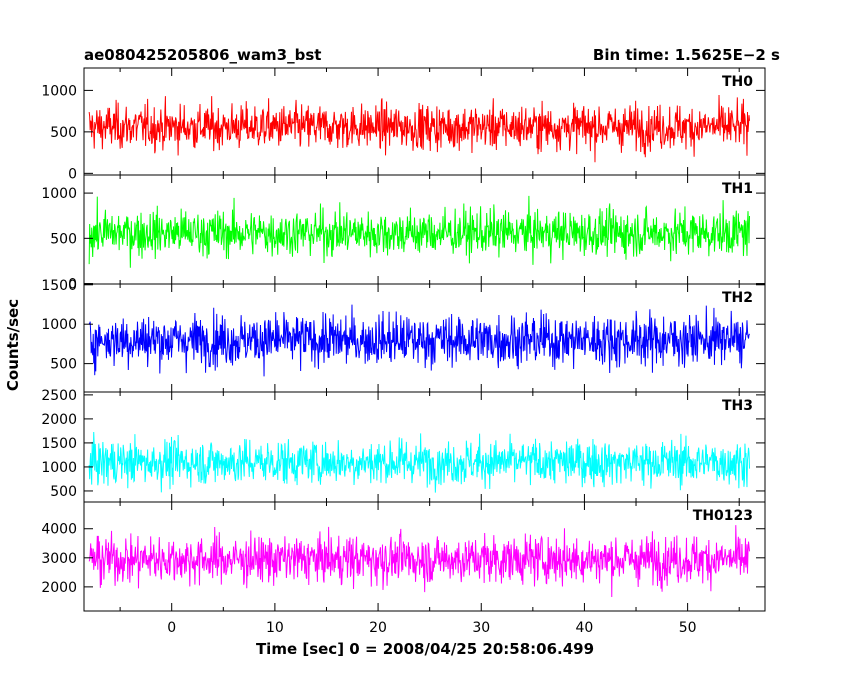 The height and width of the screenshot is (680, 850). What do you see at coordinates (59, 559) in the screenshot?
I see `y-tick-label: 3000` at bounding box center [59, 559].